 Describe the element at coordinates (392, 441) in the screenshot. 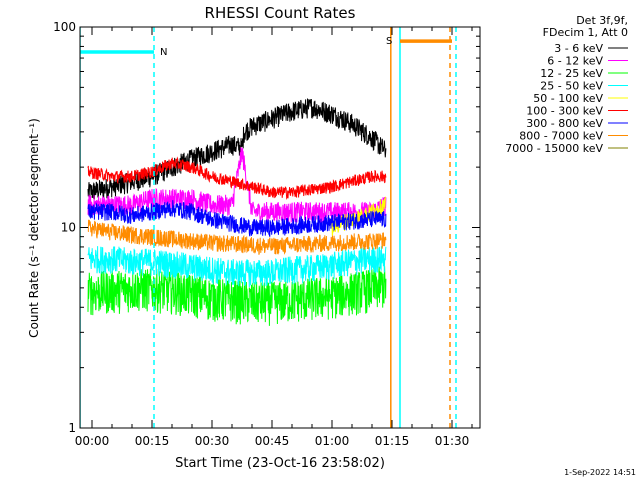

I see `x-tick-label: 01:15` at that location.